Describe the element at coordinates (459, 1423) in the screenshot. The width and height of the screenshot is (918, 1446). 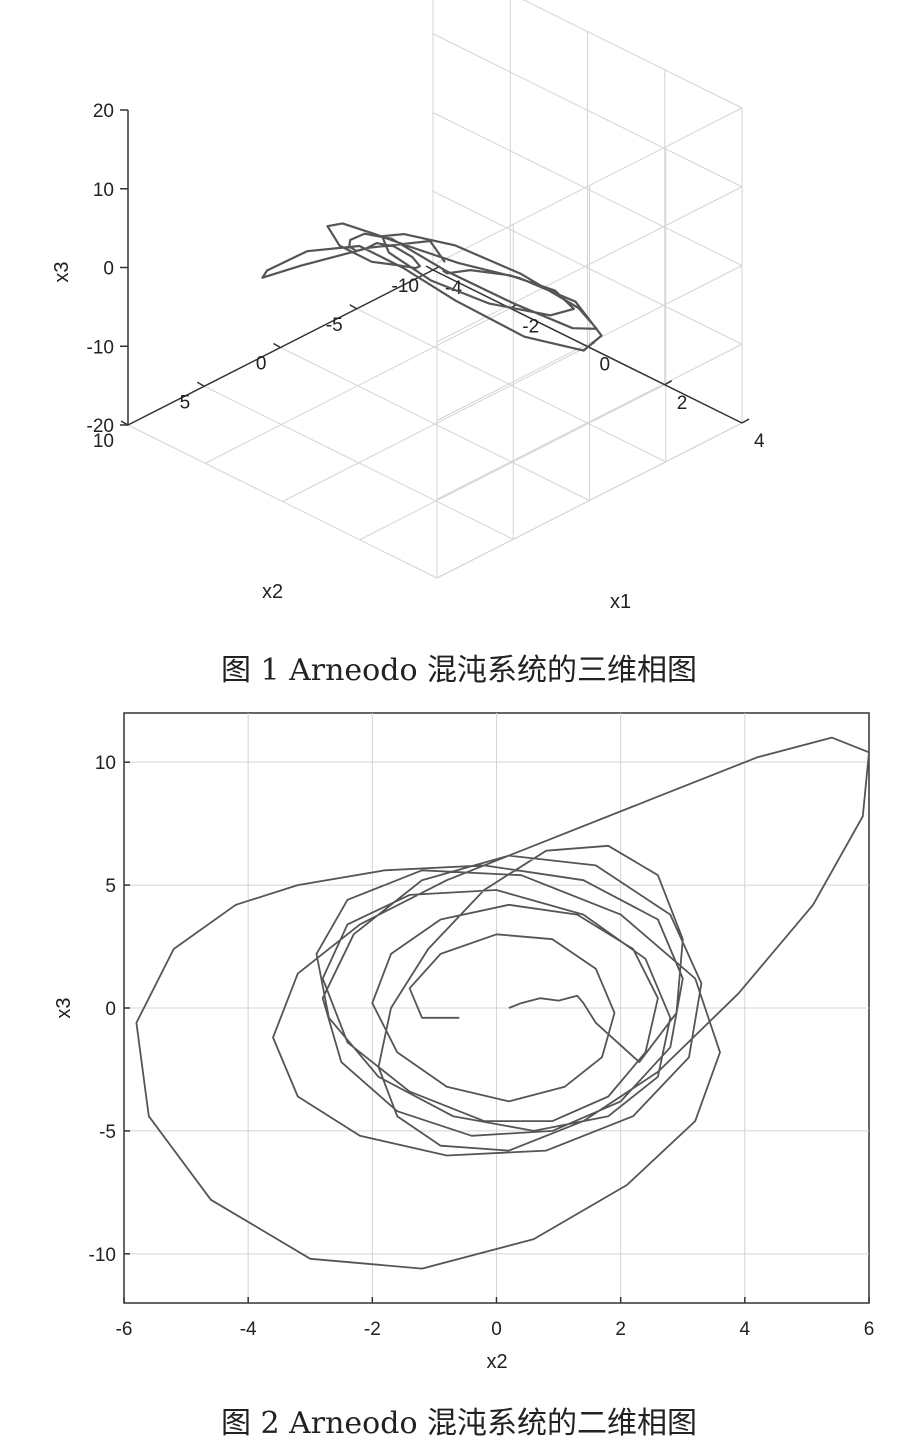
I see `figure-2-caption: 图 2 Arneodo 混沌系统的二维相图` at that location.